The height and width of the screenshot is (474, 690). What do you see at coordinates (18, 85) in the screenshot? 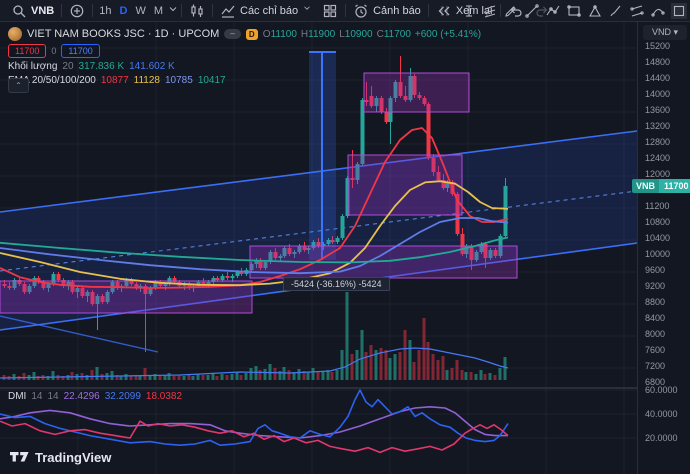
I see `collapse-indicators-button: ⌃` at bounding box center [18, 85].